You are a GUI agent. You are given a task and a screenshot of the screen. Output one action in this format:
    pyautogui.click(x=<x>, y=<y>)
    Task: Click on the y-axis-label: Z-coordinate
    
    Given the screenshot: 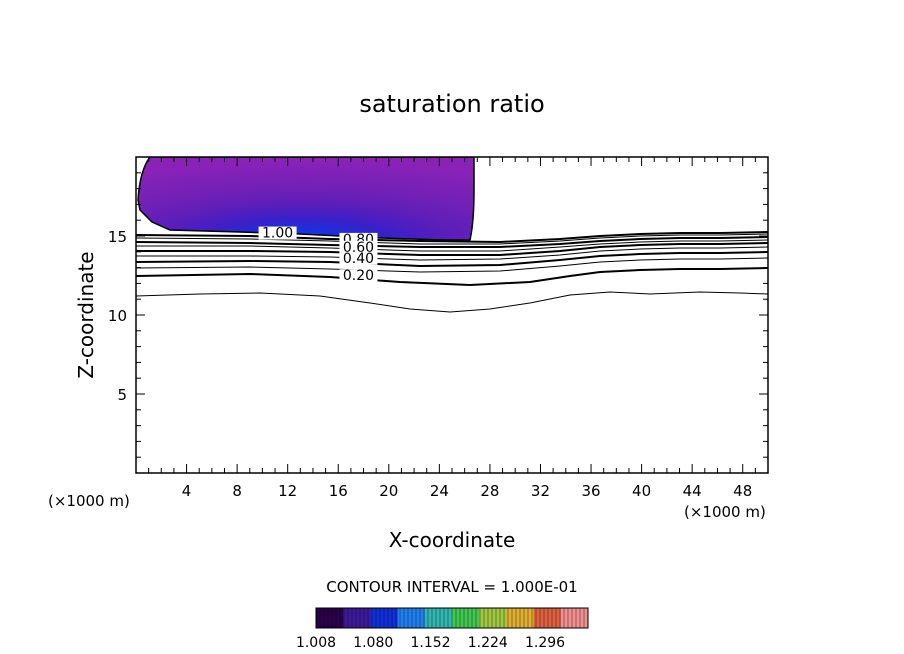 What is the action you would take?
    pyautogui.click(x=86, y=314)
    